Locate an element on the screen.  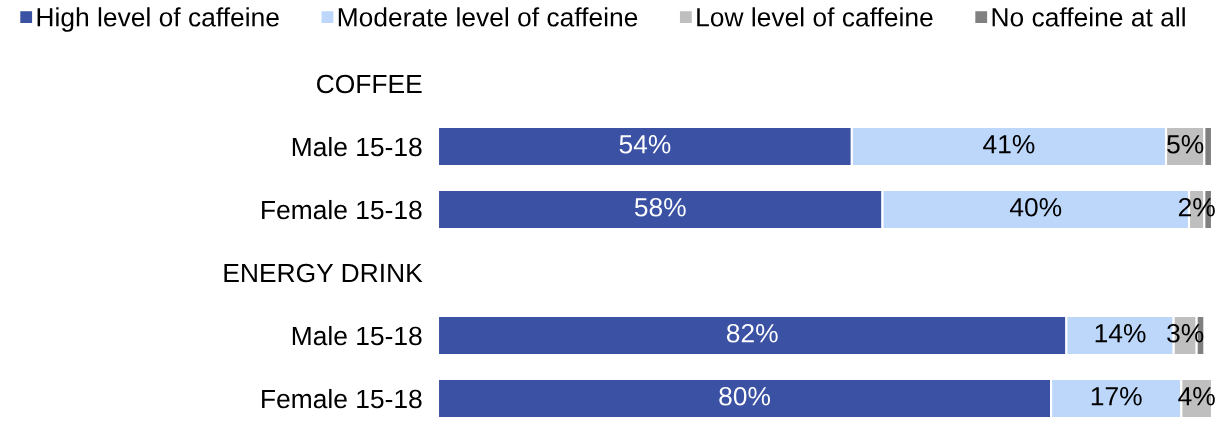
legend-label: Moderate level of caffeine is located at coordinates (488, 17).